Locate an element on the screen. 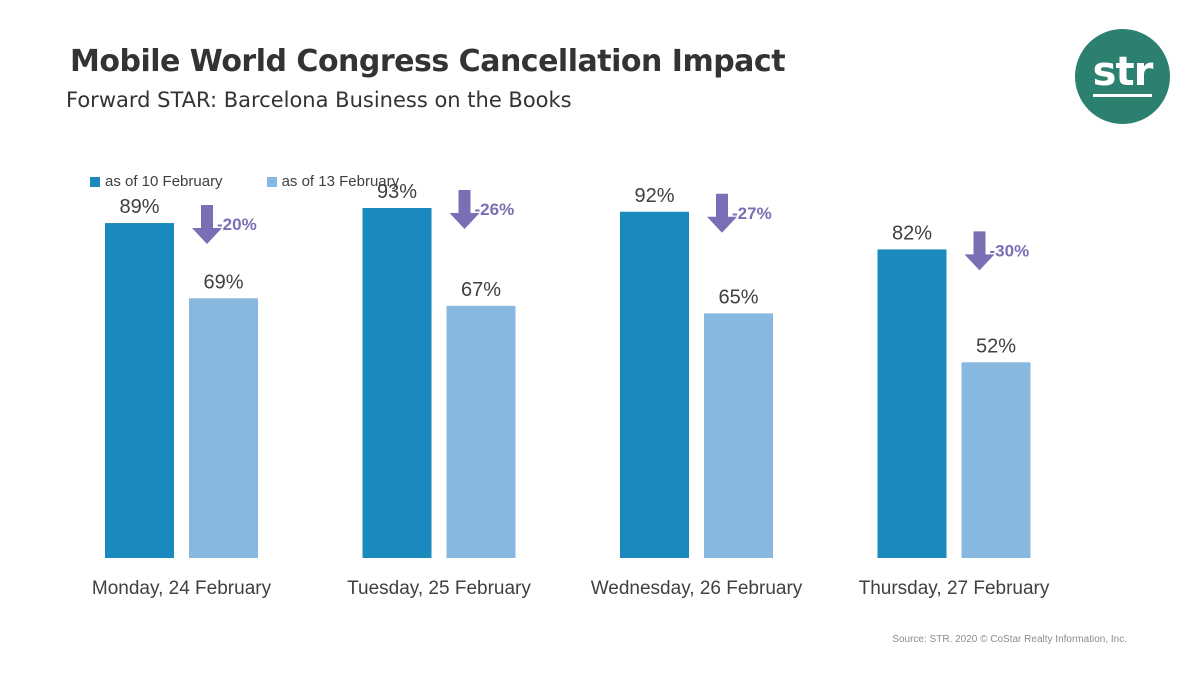 The height and width of the screenshot is (675, 1200). data-label-series-2-2: 67% is located at coordinates (481, 290).